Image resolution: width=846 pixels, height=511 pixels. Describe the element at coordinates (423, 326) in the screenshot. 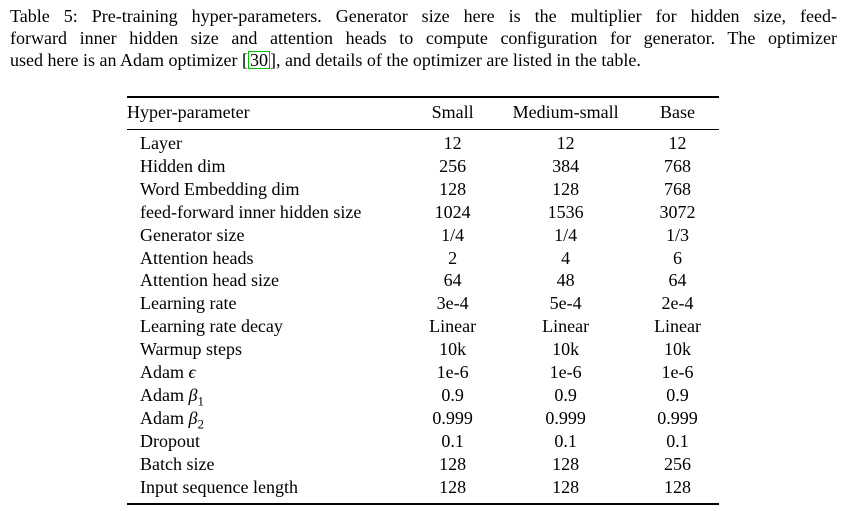

I see `table-row: Learning rate decay Linear Linear Linear` at that location.